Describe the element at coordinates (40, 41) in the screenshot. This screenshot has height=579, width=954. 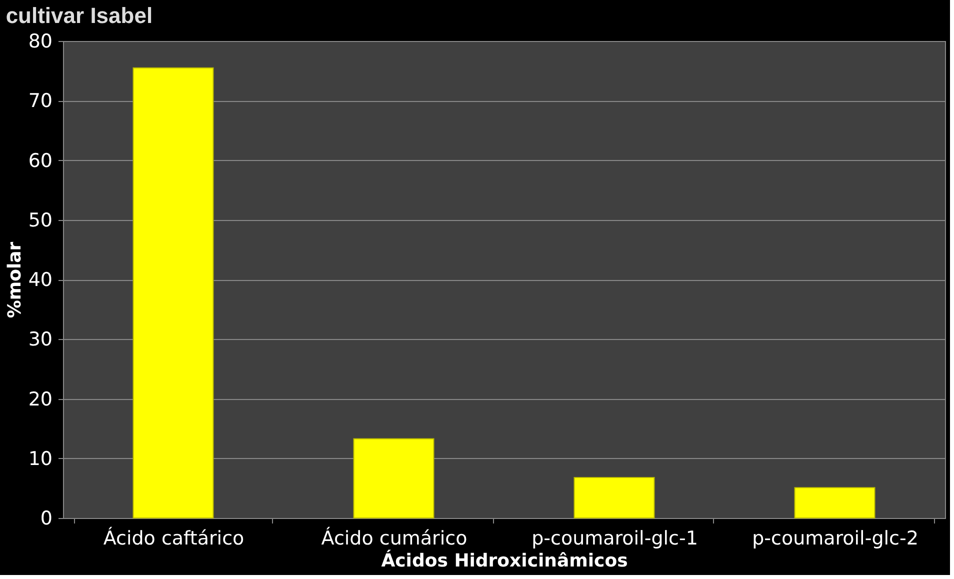
I see `y-tick-label: 80` at that location.